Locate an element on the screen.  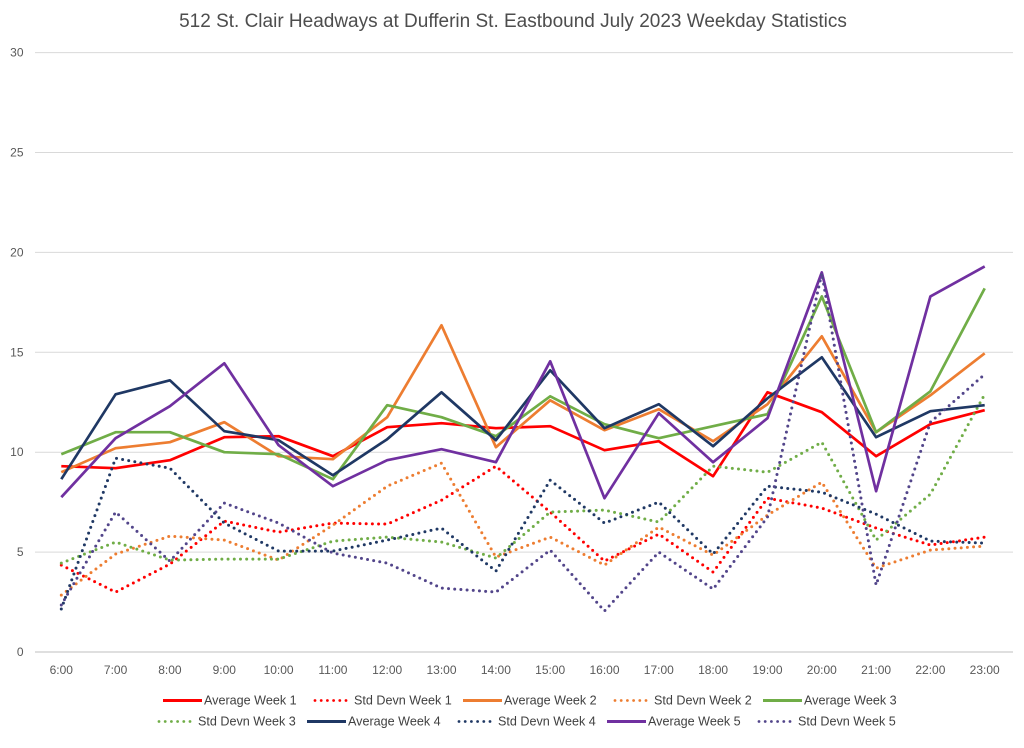
svg-text: 6:00 is located at coordinates (62, 670).